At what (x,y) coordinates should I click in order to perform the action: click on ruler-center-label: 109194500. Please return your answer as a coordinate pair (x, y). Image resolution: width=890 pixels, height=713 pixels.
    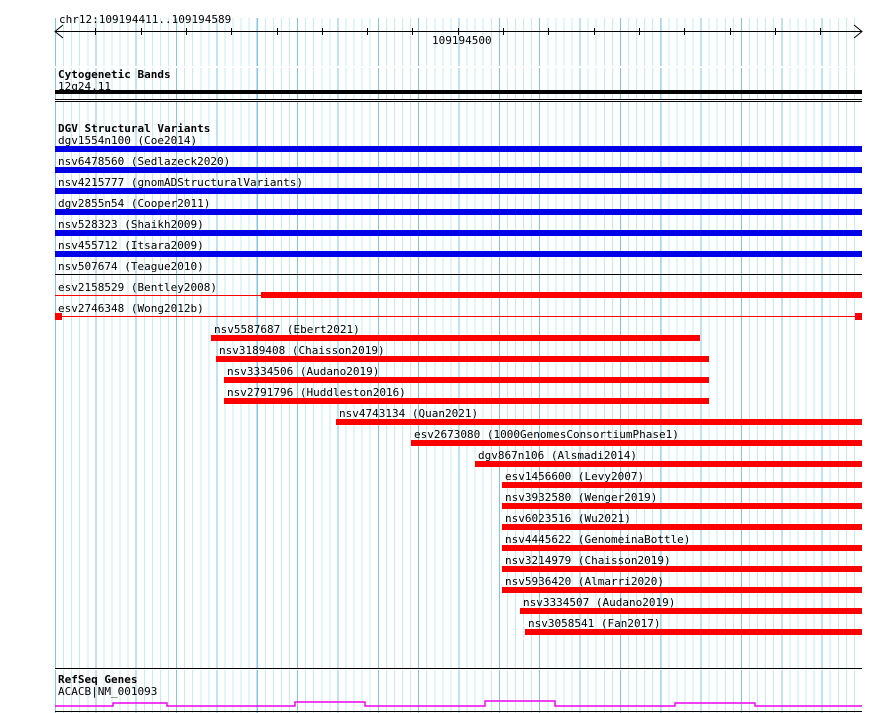
    Looking at the image, I should click on (462, 40).